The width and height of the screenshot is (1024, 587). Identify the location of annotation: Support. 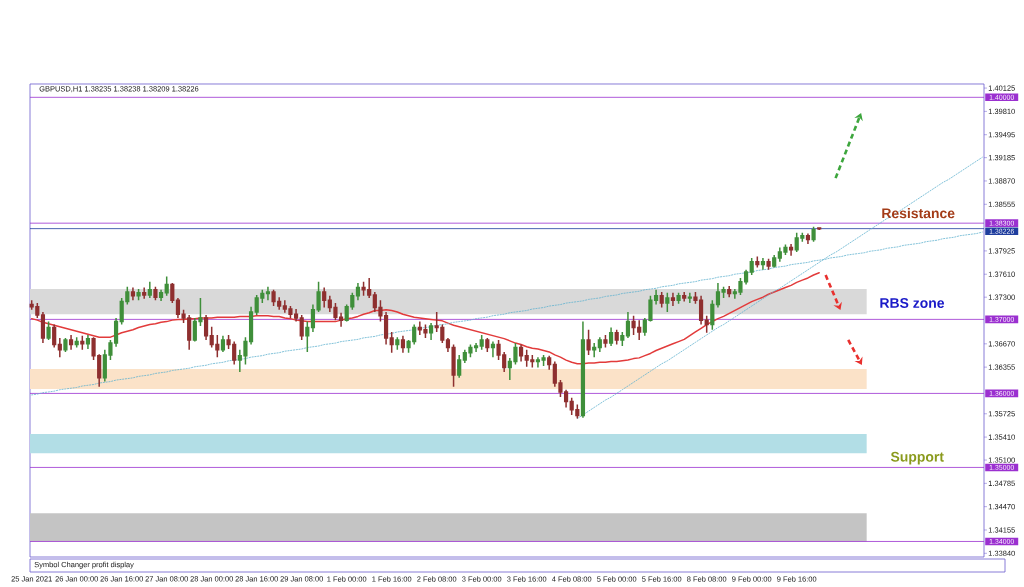
(917, 458).